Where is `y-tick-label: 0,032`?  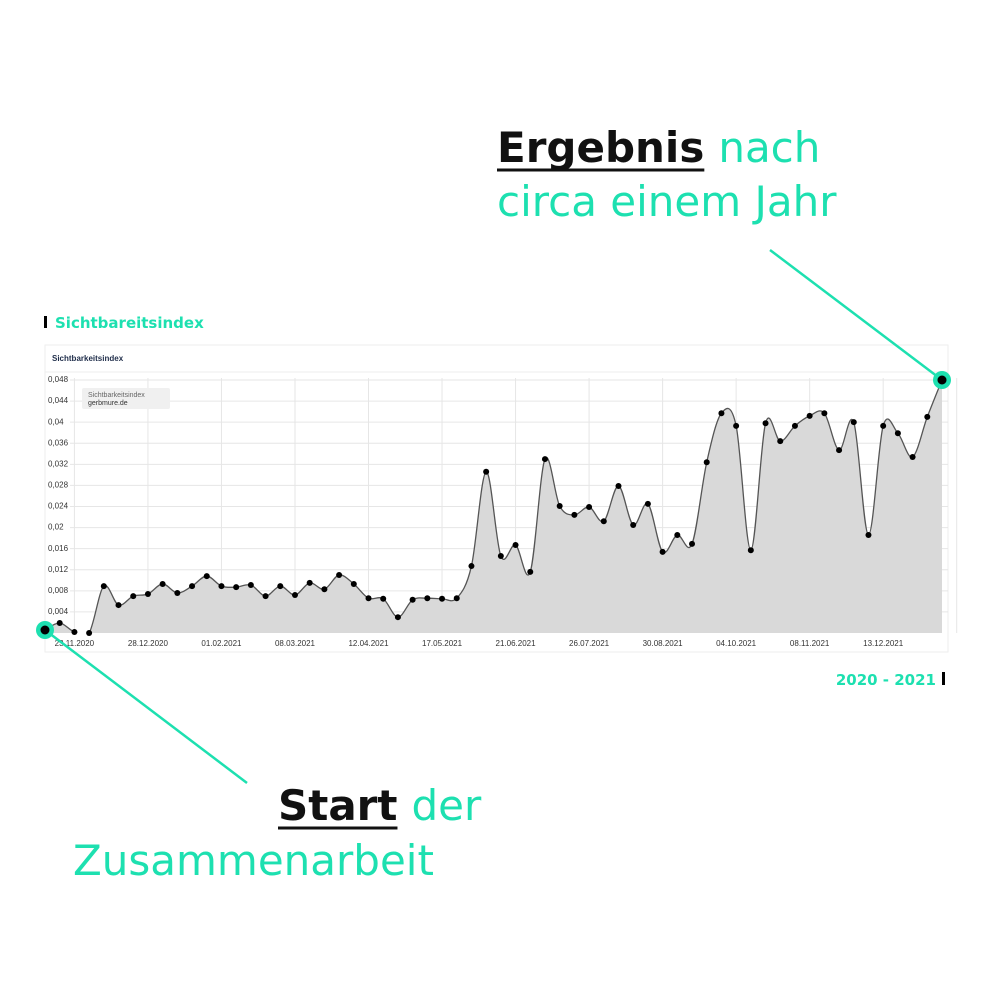 y-tick-label: 0,032 is located at coordinates (58, 463).